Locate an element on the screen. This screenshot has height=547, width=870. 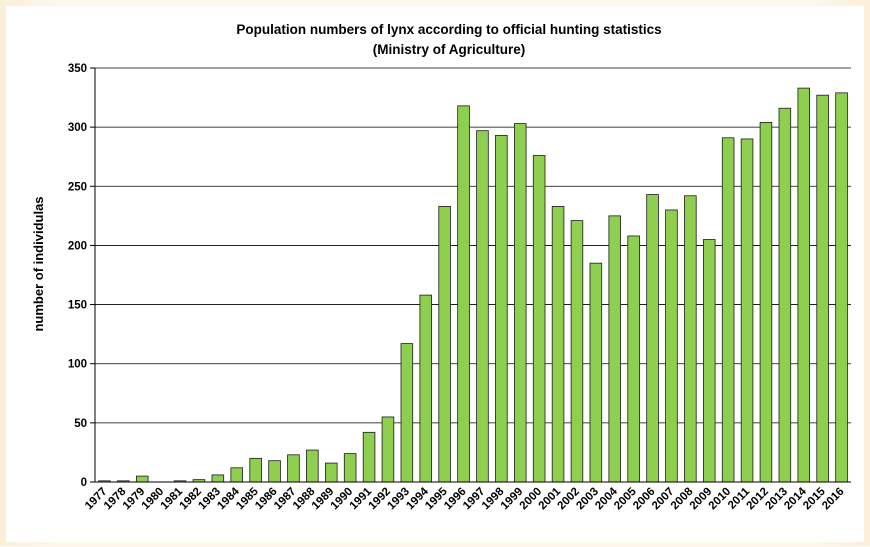
bar-2010 is located at coordinates (728, 310).